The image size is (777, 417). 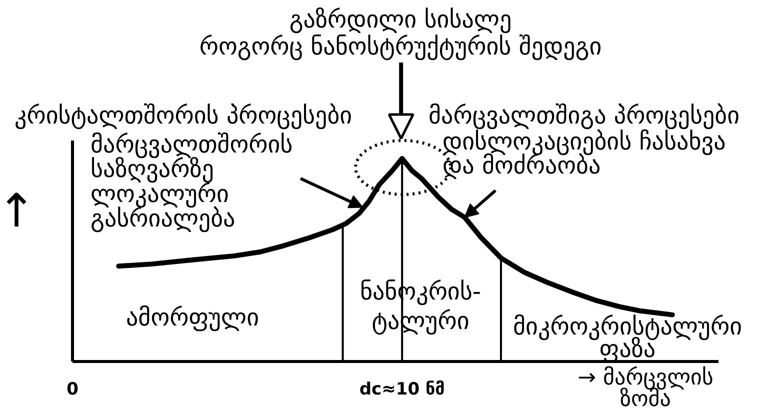 What do you see at coordinates (400, 33) in the screenshot?
I see `text: გაზრდილი სისალე როგორც ნანოსტრუქტურის შედეგი` at bounding box center [400, 33].